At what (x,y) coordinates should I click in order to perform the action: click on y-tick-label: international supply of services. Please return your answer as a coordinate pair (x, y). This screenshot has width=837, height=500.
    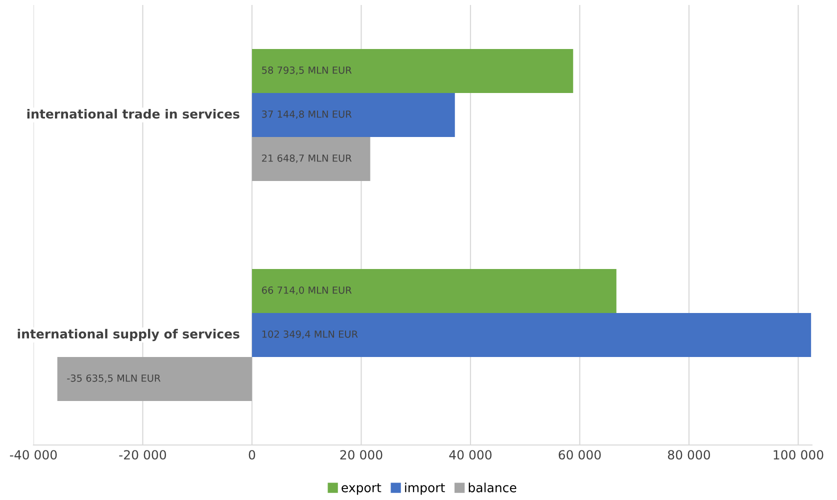
    Looking at the image, I should click on (129, 335).